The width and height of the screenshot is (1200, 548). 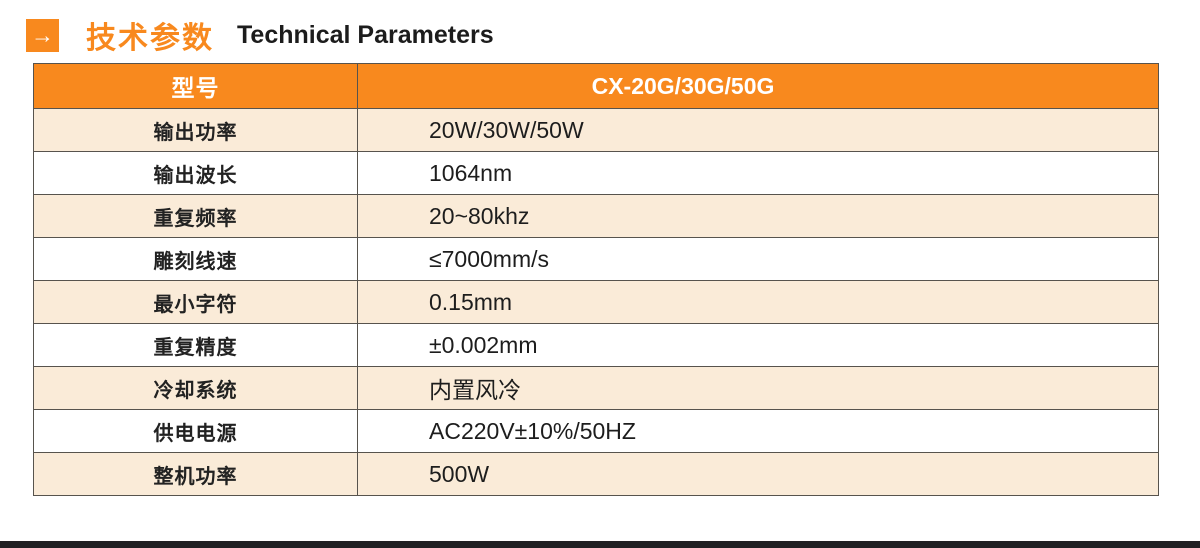 What do you see at coordinates (196, 259) in the screenshot?
I see `row-label: 雕刻线速` at bounding box center [196, 259].